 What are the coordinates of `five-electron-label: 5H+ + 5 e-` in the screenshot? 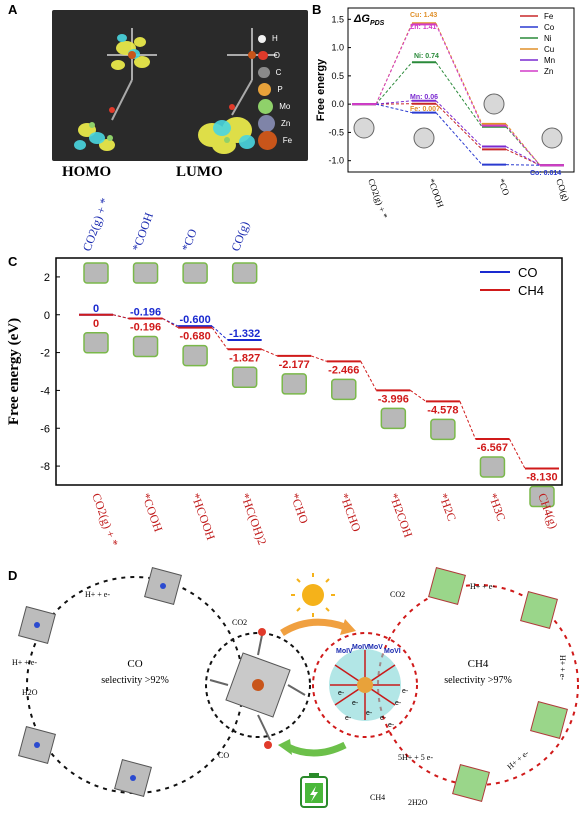 It's located at (415, 757).